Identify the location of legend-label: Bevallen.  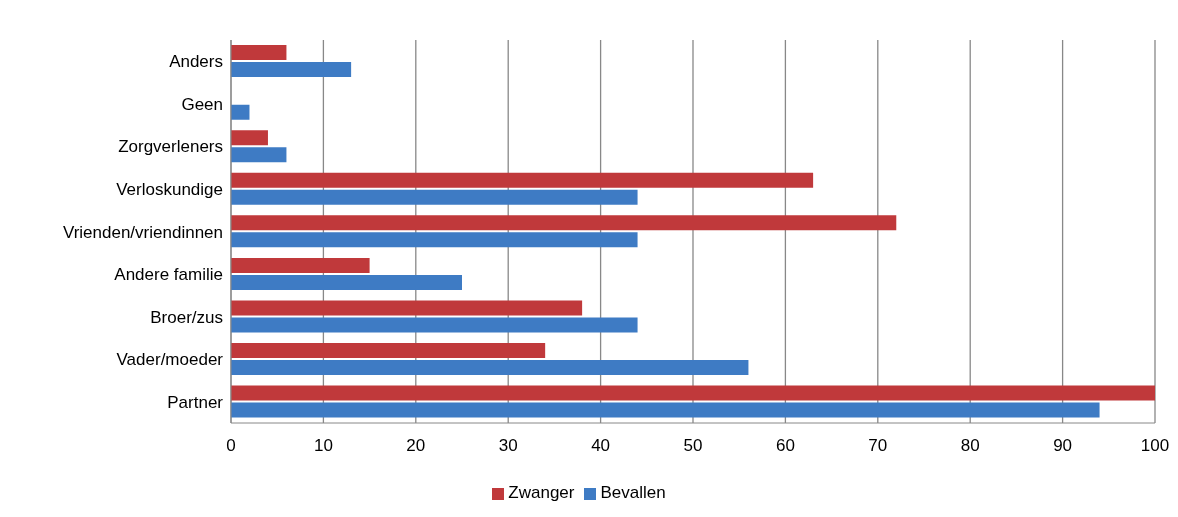
(633, 492).